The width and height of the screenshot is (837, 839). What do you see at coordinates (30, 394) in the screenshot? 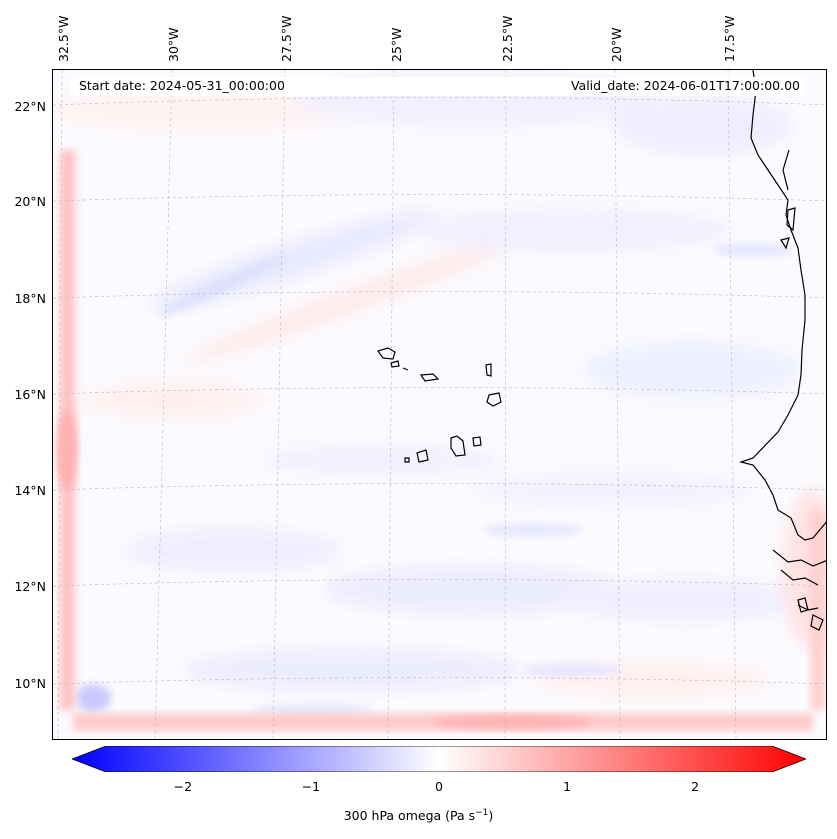
I see `lat-label-16n: 16°N` at bounding box center [30, 394].